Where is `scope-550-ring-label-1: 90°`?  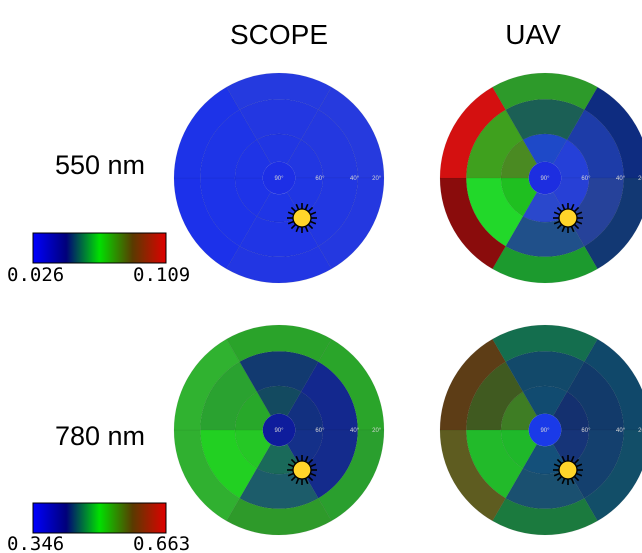 scope-550-ring-label-1: 90° is located at coordinates (279, 179).